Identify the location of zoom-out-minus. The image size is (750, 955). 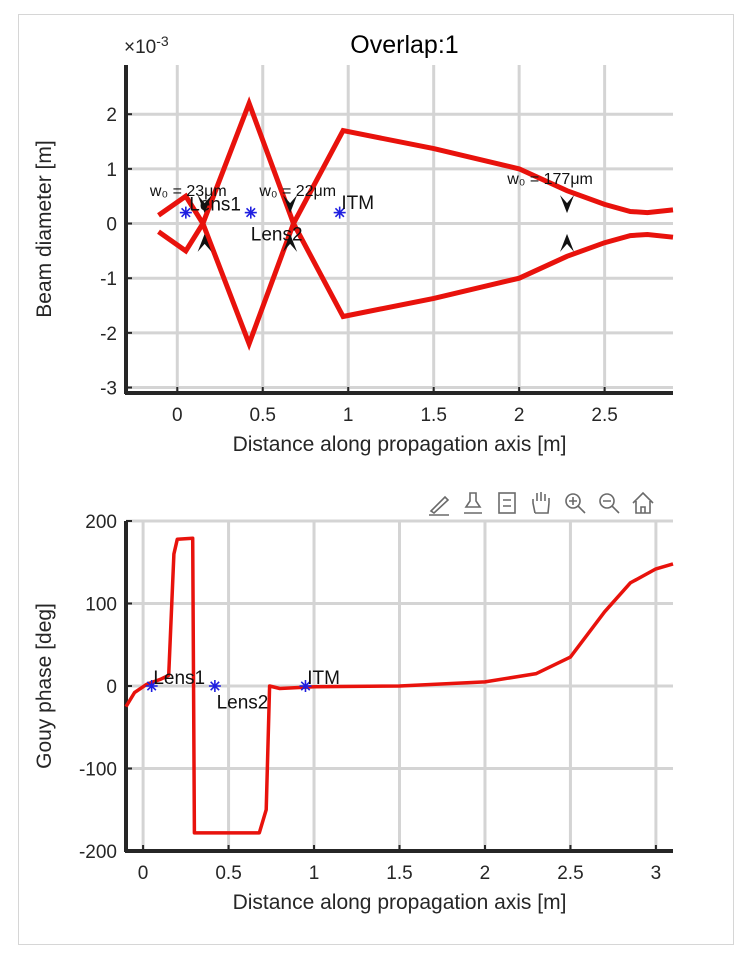
(611, 507).